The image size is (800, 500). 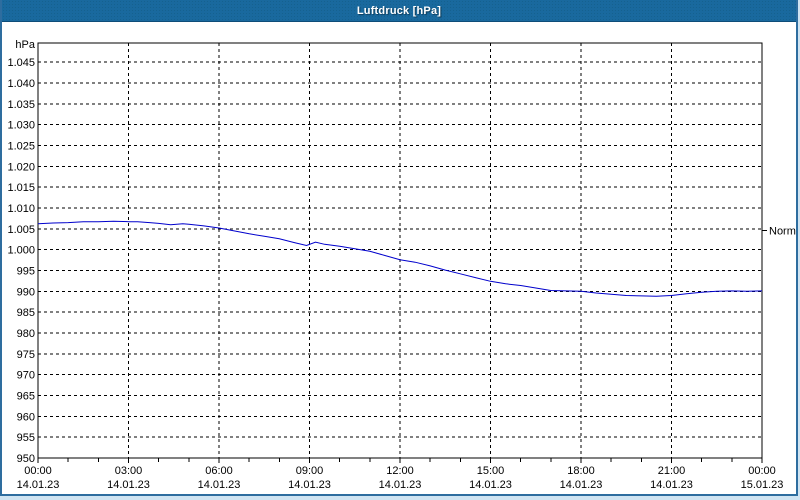 What do you see at coordinates (782, 232) in the screenshot?
I see `normal-label: Normal` at bounding box center [782, 232].